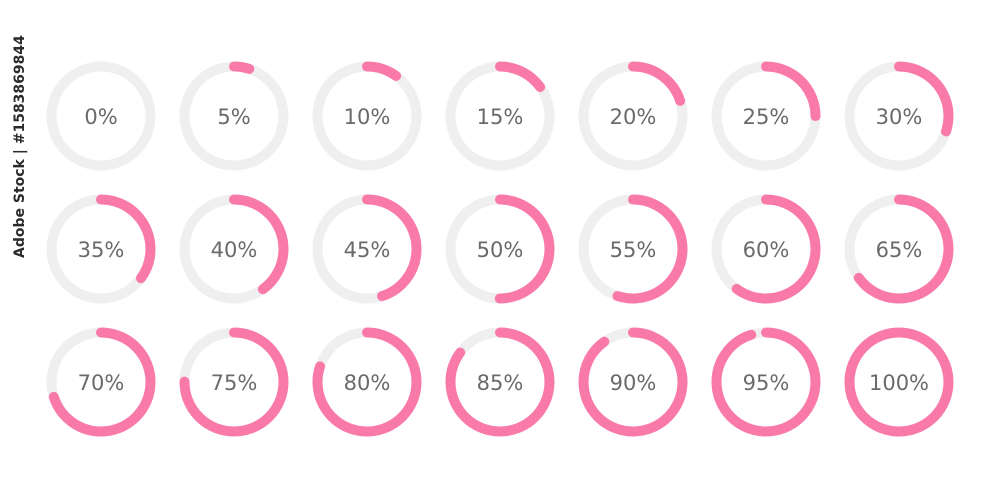 The height and width of the screenshot is (500, 1000). I want to click on progress-ring: 85%, so click(500, 382).